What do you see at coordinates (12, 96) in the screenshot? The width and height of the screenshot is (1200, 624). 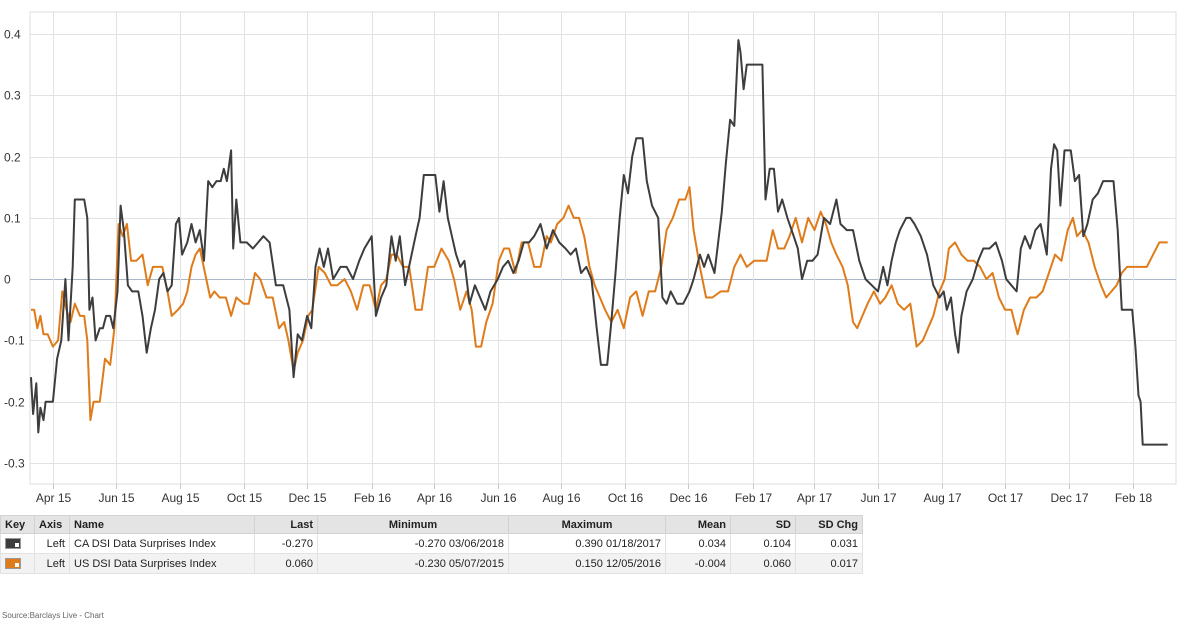 I see `y-tick-label: 0.3` at bounding box center [12, 96].